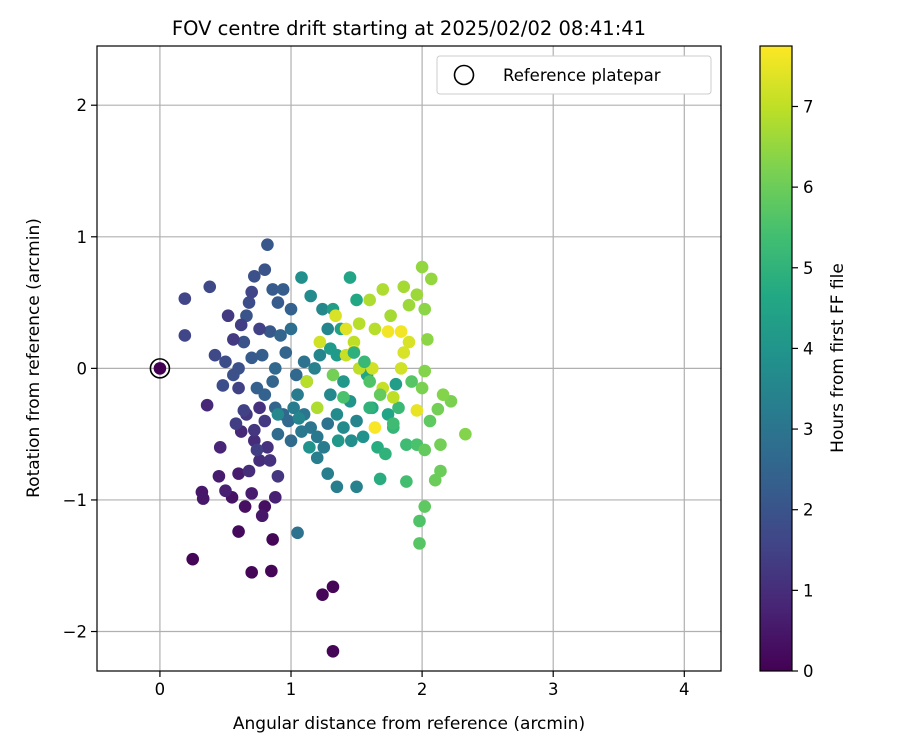 The width and height of the screenshot is (900, 750). I want to click on legend-box, so click(574, 75).